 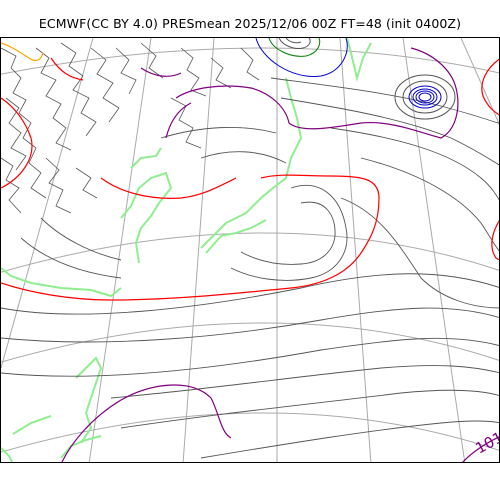 I want to click on coastline-korea, so click(x=146, y=217).